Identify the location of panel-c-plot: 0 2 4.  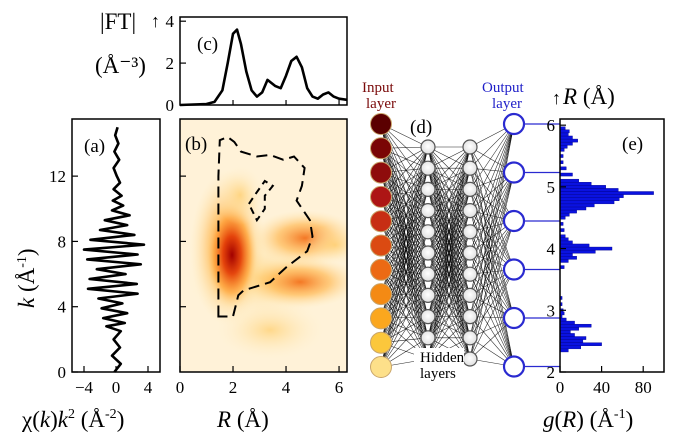
(257, 63).